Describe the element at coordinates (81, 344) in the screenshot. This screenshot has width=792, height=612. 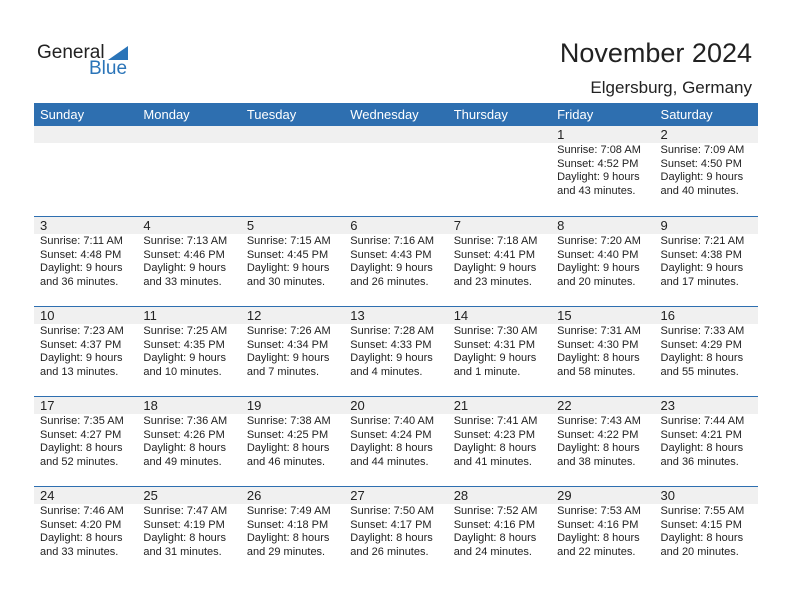
I see `sunset-text: Sunset: 4:37 PM` at that location.